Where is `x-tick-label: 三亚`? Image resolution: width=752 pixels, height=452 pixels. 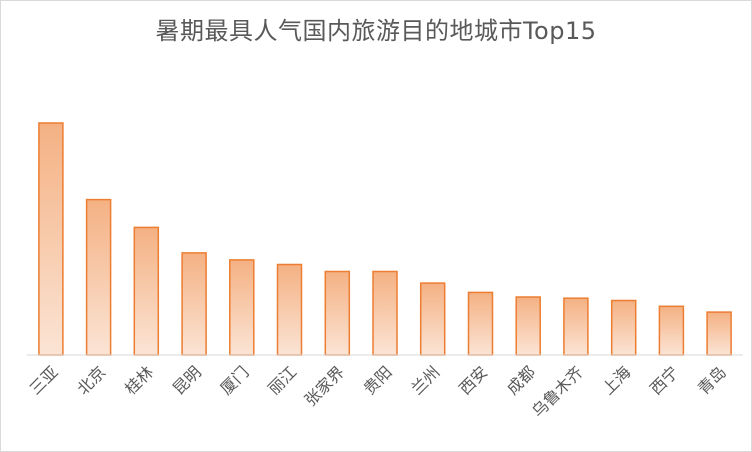 x-tick-label: 三亚 is located at coordinates (44, 380).